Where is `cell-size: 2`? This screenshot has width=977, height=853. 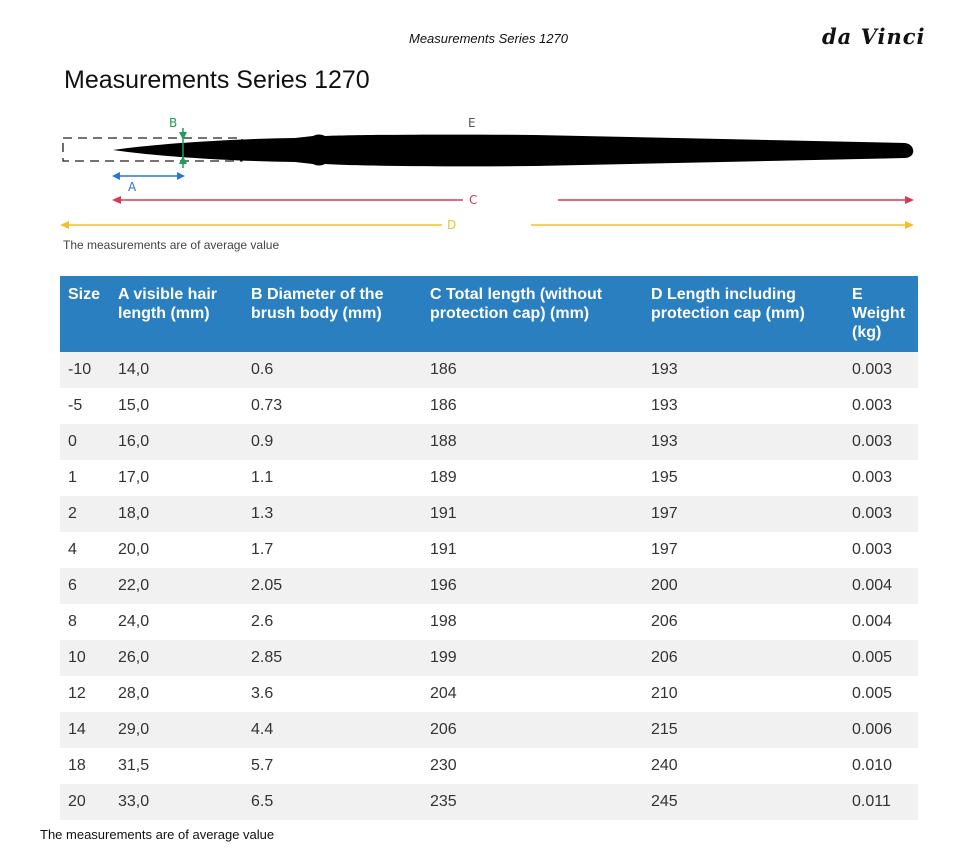 cell-size: 2 is located at coordinates (85, 514).